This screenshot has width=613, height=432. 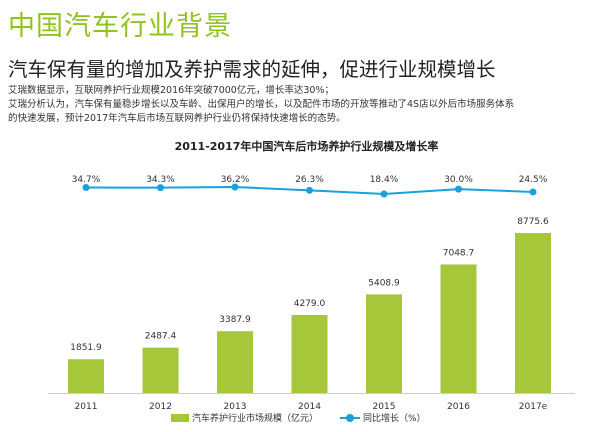 I want to click on paragraph-line-1: 艾瑞数据显示，互联网养护行业规模2016年突破7000亿元，增长率达30%；, so click(x=171, y=90).